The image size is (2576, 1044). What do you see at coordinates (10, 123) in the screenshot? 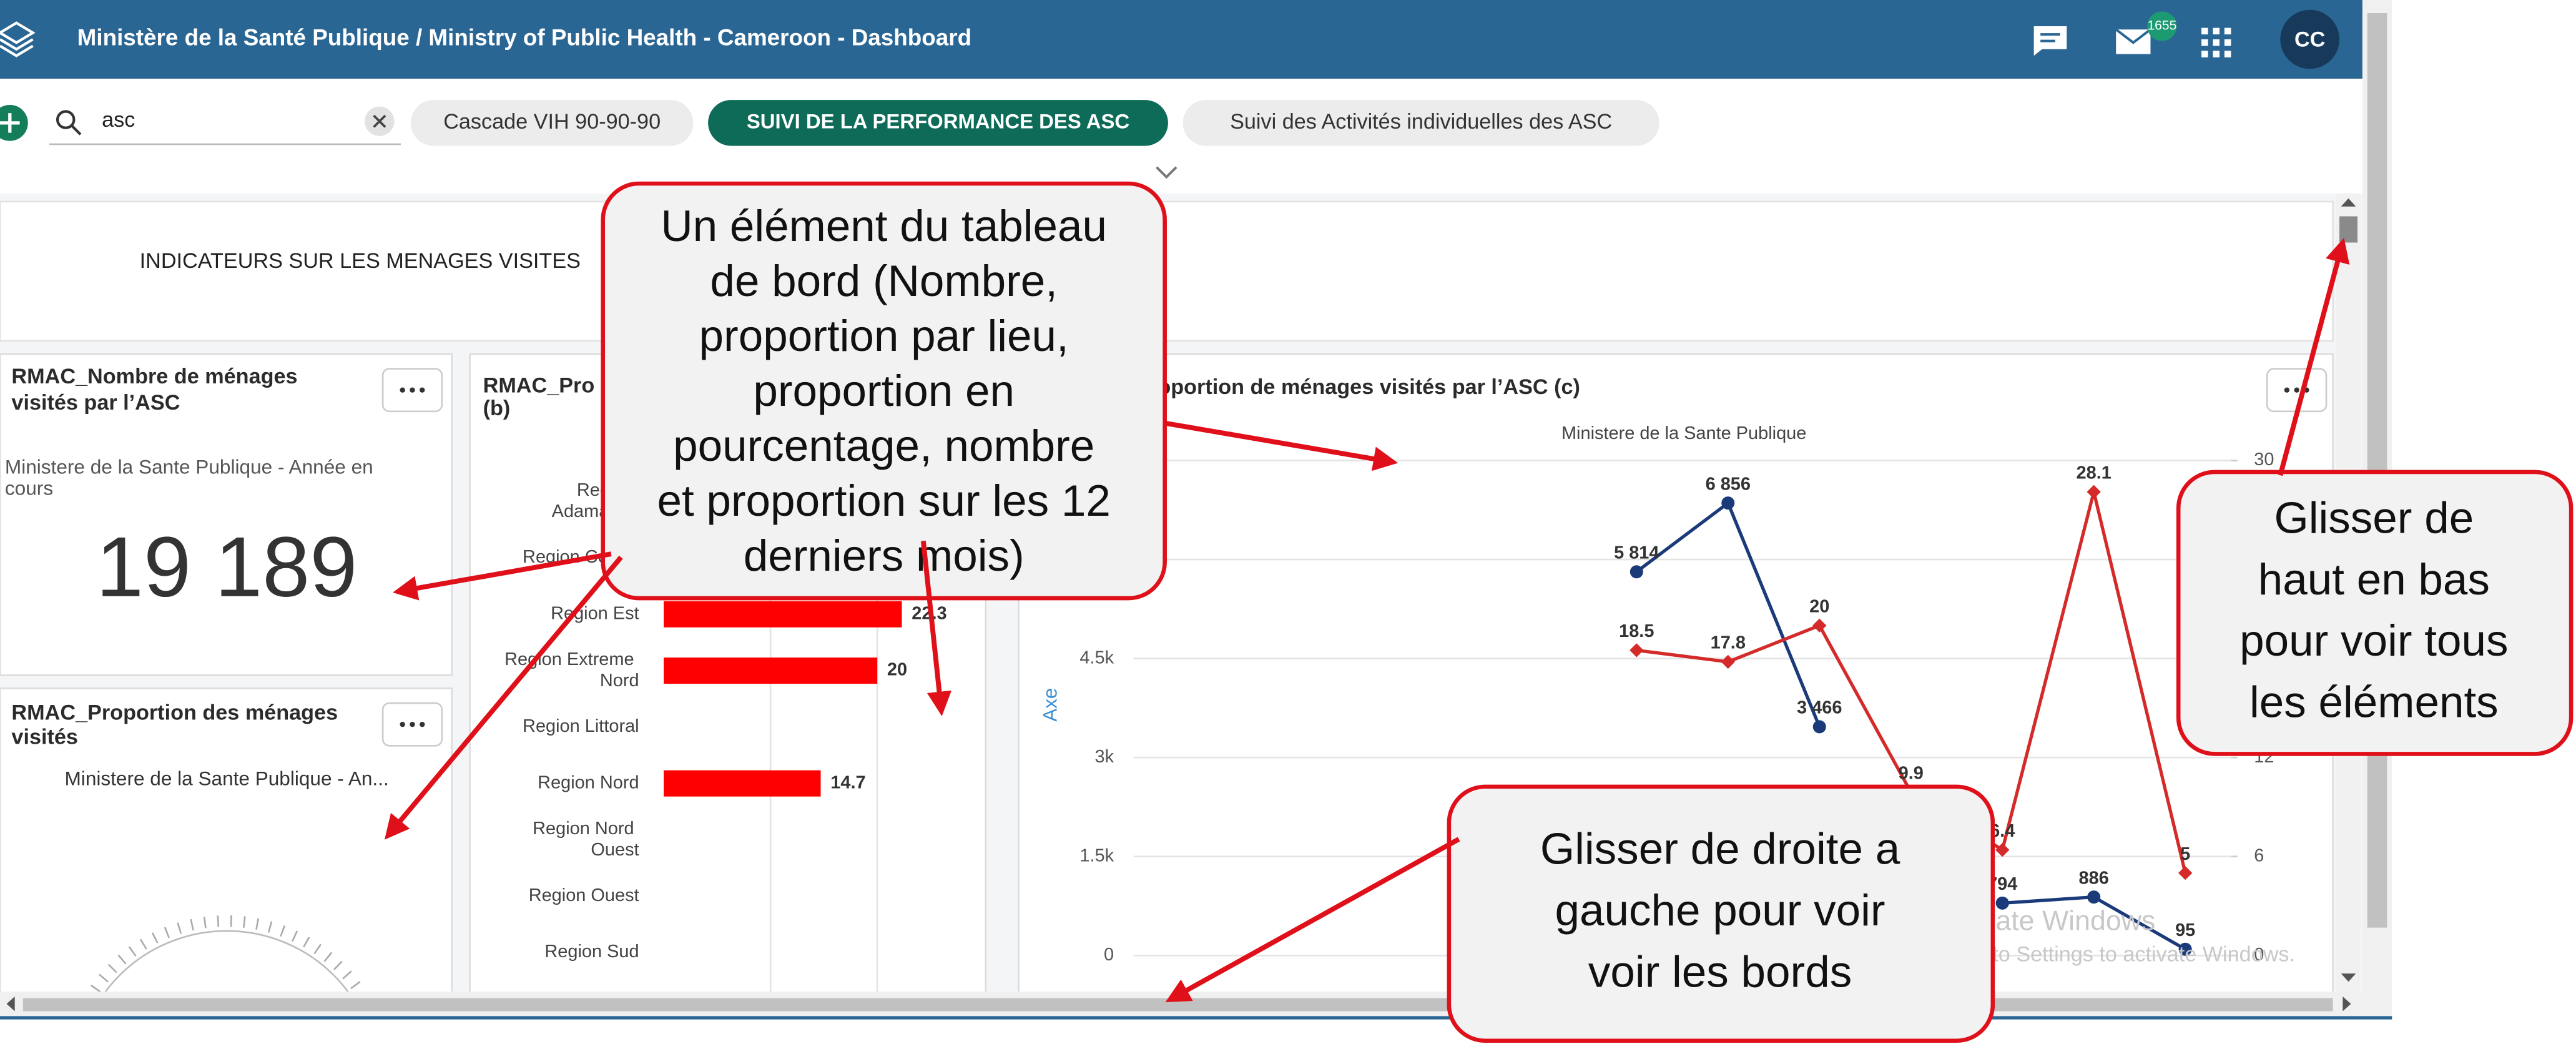
I see `add-icon` at bounding box center [10, 123].